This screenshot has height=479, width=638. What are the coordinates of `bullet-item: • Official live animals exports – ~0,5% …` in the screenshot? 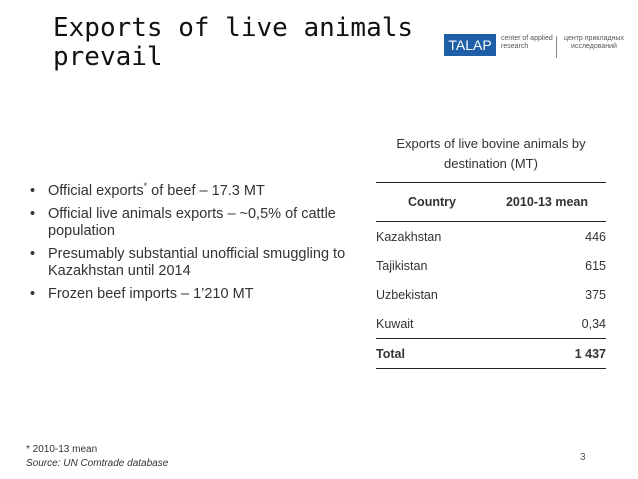 It's located at (186, 223).